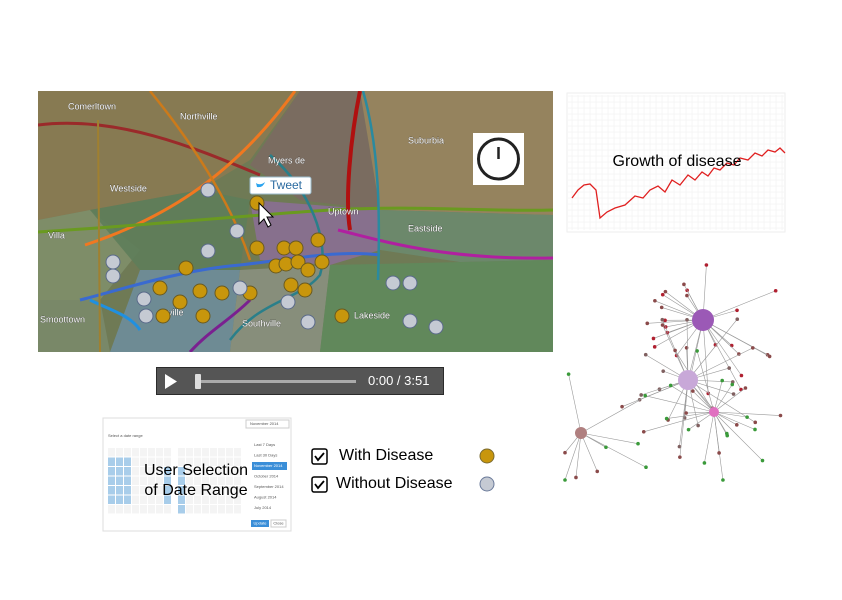 The image size is (842, 600). What do you see at coordinates (198, 381) in the screenshot?
I see `progress-handle` at bounding box center [198, 381].